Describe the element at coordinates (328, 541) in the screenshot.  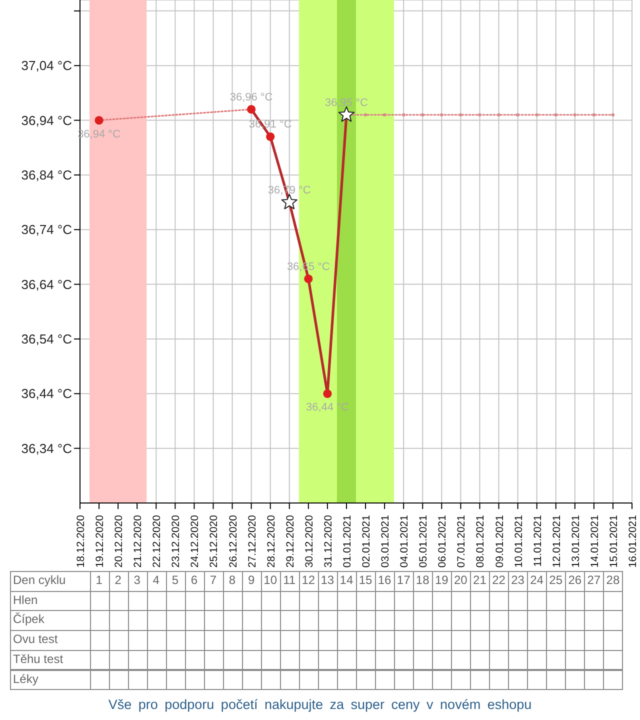
I see `x-tick-label: 31.12.2020` at that location.